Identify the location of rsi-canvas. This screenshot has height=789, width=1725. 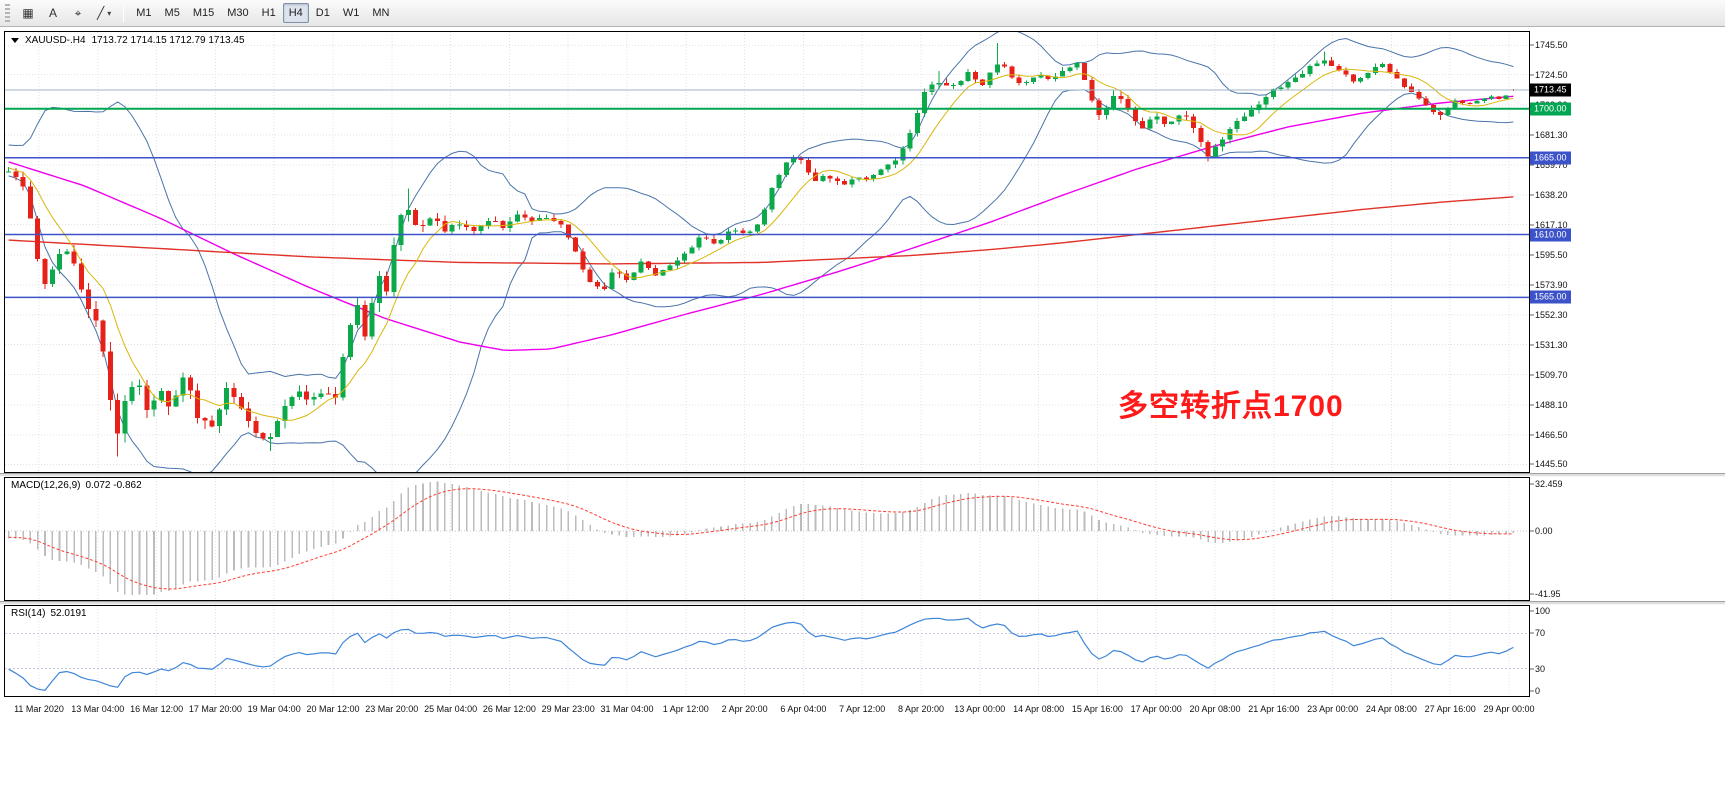
(767, 651).